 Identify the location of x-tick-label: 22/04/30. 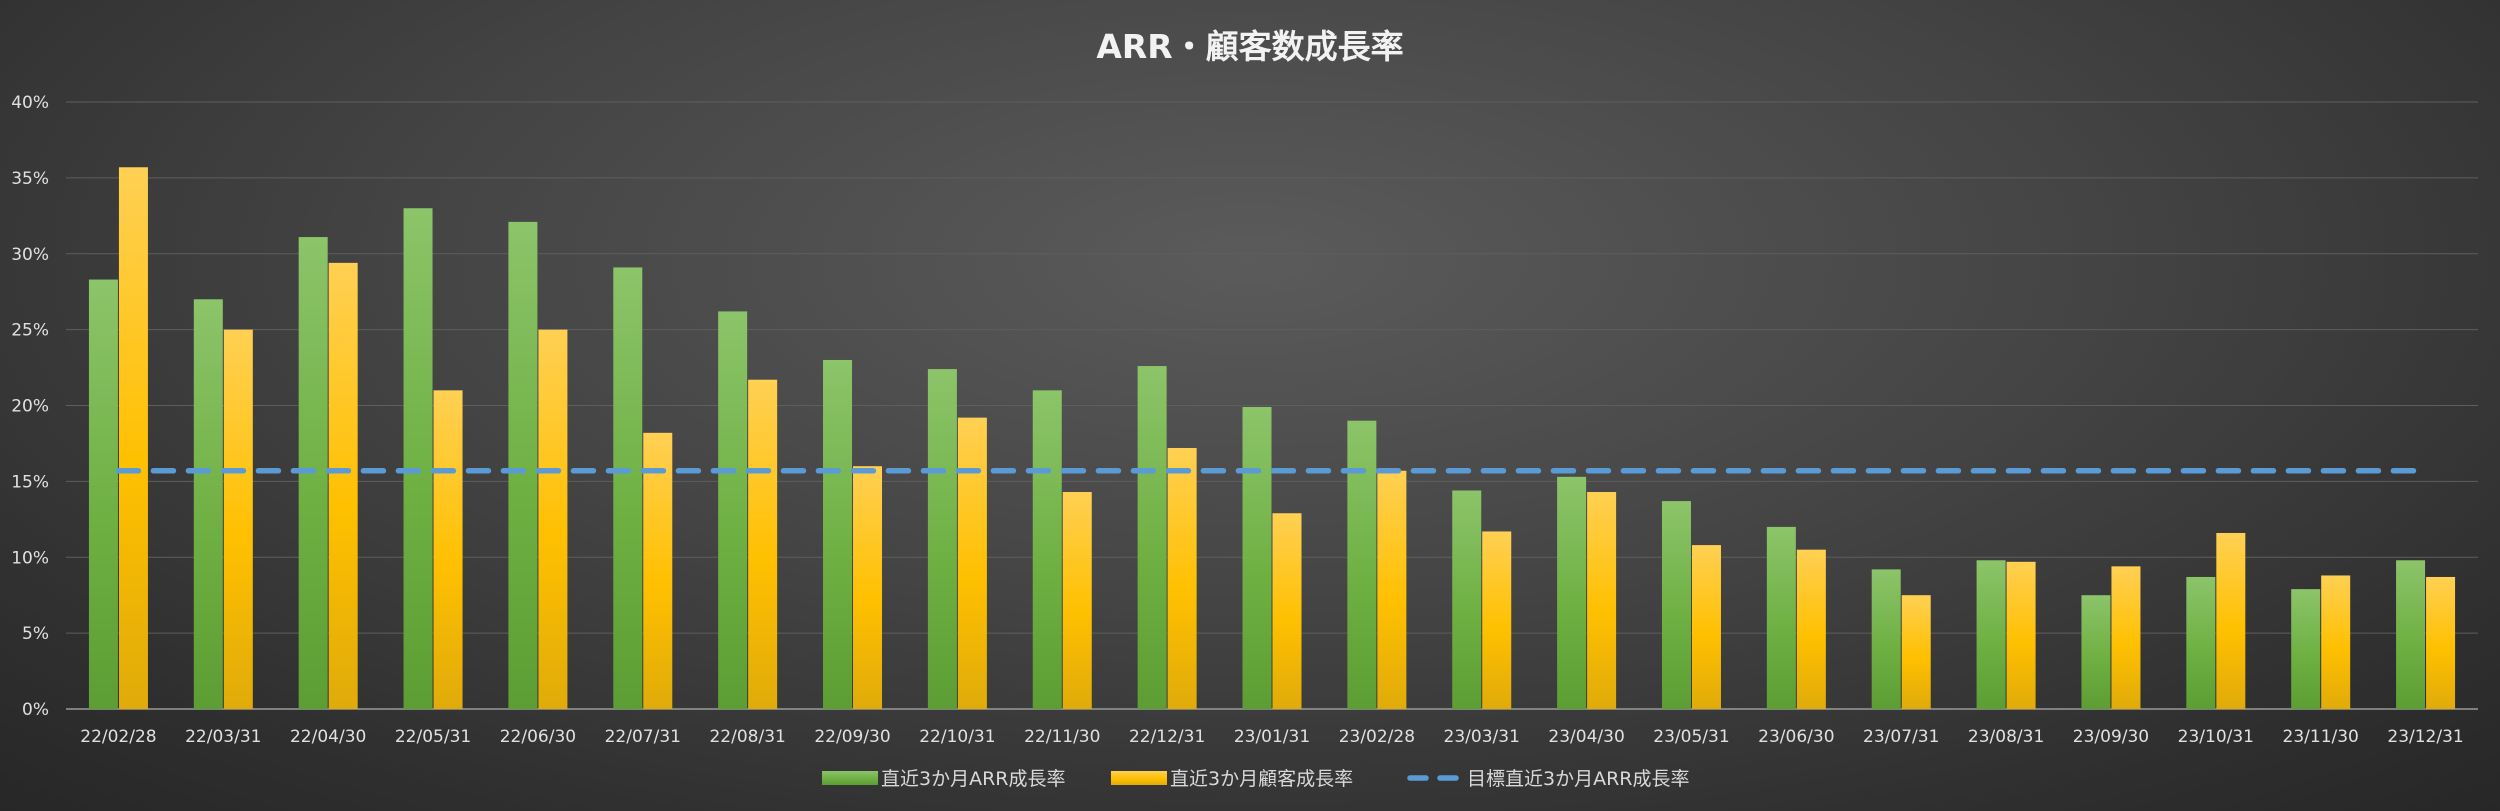
(328, 737).